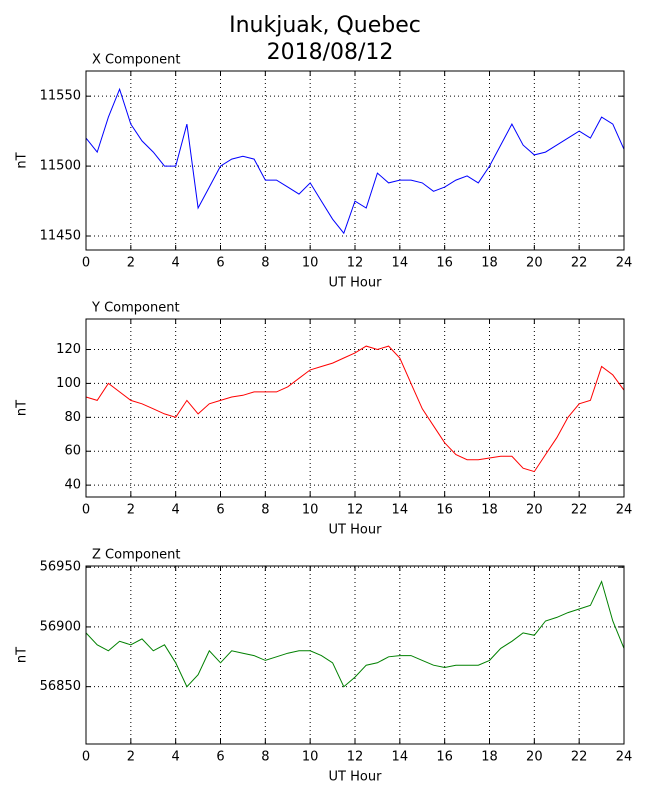 Image resolution: width=650 pixels, height=800 pixels. I want to click on y-tick-label: 60, so click(72, 451).